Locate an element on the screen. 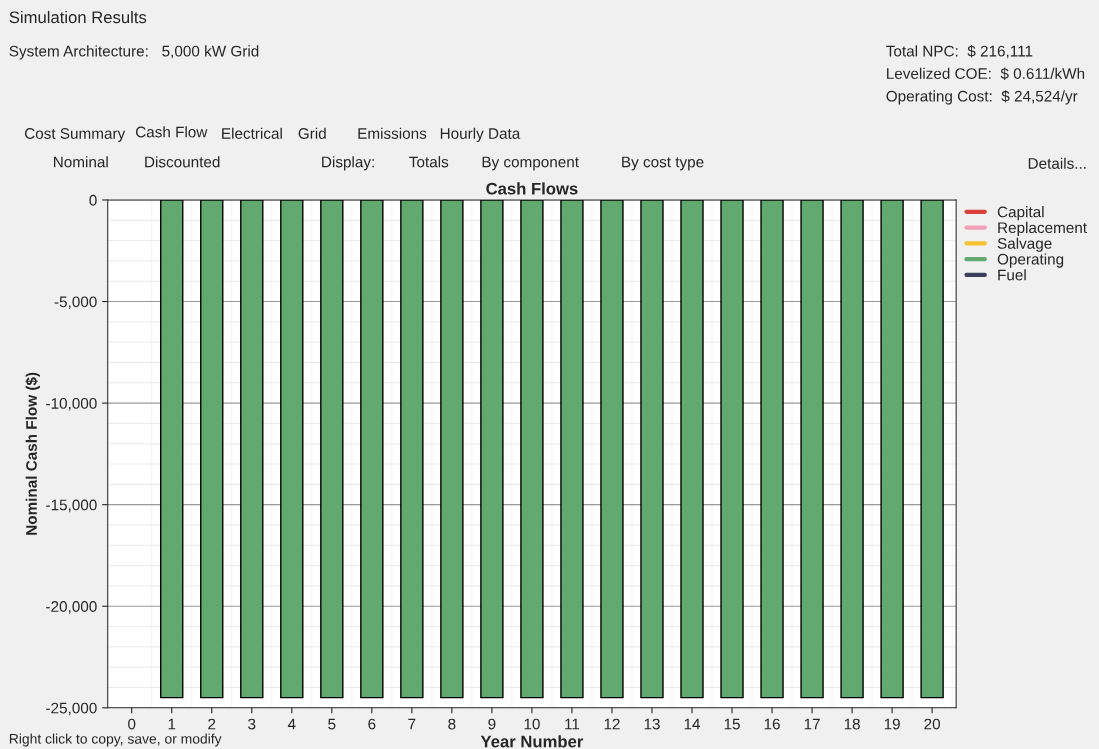  text: Discounted is located at coordinates (182, 162).